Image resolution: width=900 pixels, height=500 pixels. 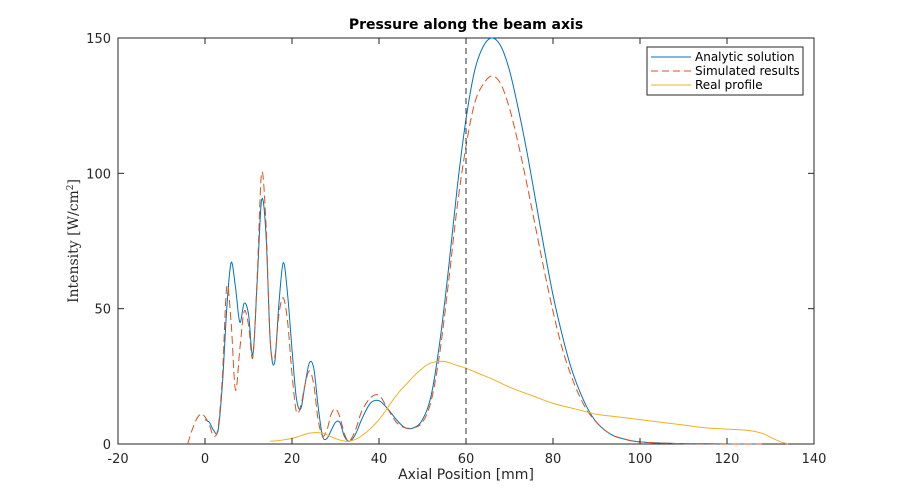 I want to click on legend-label-real: Real profile, so click(x=729, y=85).